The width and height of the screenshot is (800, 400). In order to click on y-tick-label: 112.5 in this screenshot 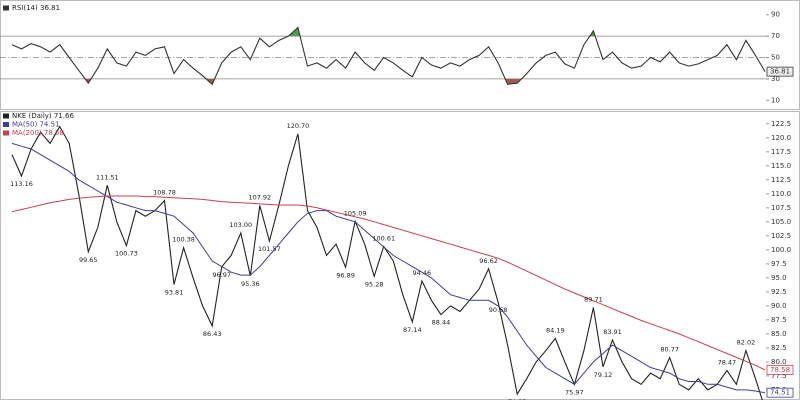, I will do `click(781, 180)`.